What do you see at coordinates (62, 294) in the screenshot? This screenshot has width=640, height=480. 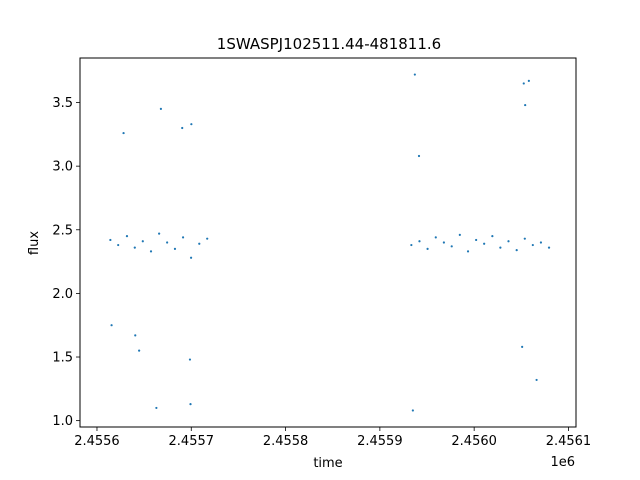 I see `y-tick-label: 2.0` at bounding box center [62, 294].